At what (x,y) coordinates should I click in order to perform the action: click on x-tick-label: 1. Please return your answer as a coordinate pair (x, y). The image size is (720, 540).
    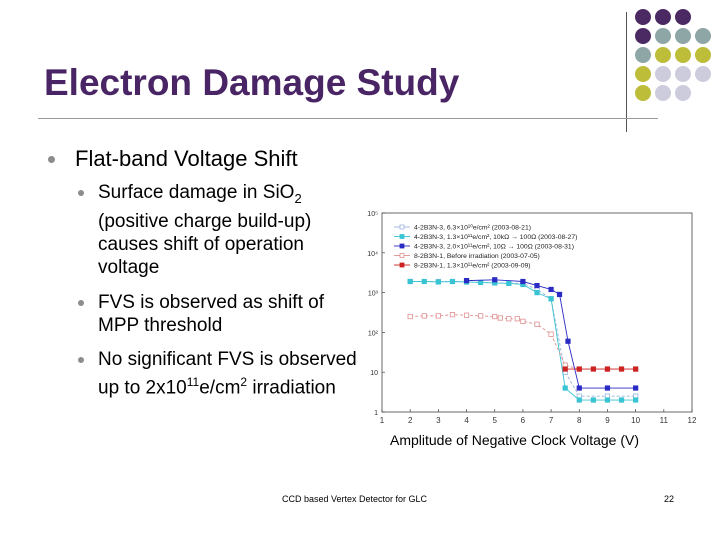
    Looking at the image, I should click on (382, 420).